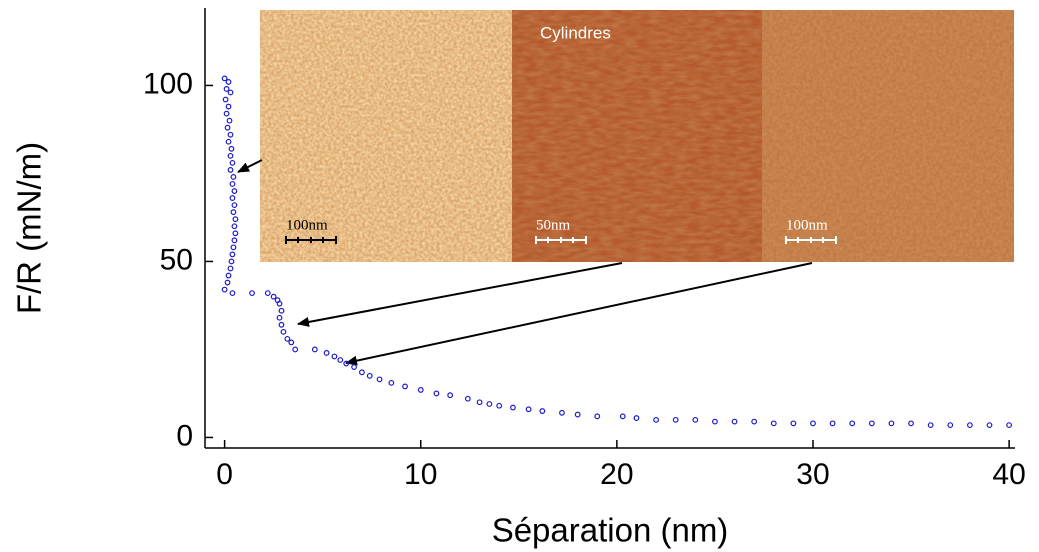 This screenshot has height=552, width=1039. I want to click on y-axis-label: F/R (mN/m), so click(29, 228).